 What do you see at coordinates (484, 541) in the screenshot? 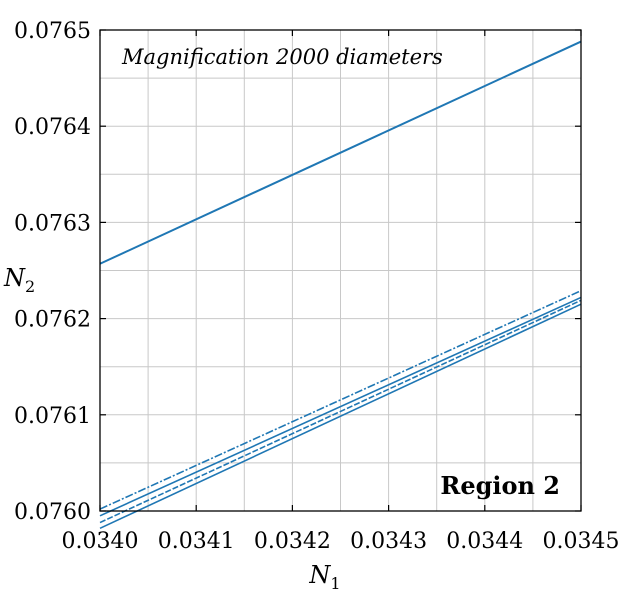
I see `x-tick-label: 0.0344` at bounding box center [484, 541].